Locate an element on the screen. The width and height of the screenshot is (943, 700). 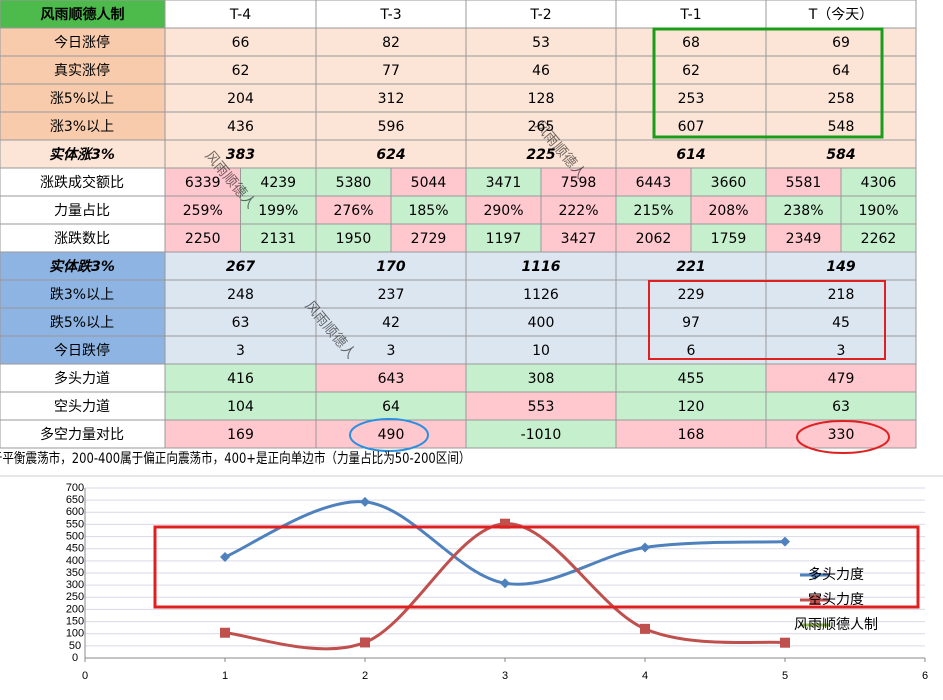
row-label: 今日涨停 is located at coordinates (82, 42).